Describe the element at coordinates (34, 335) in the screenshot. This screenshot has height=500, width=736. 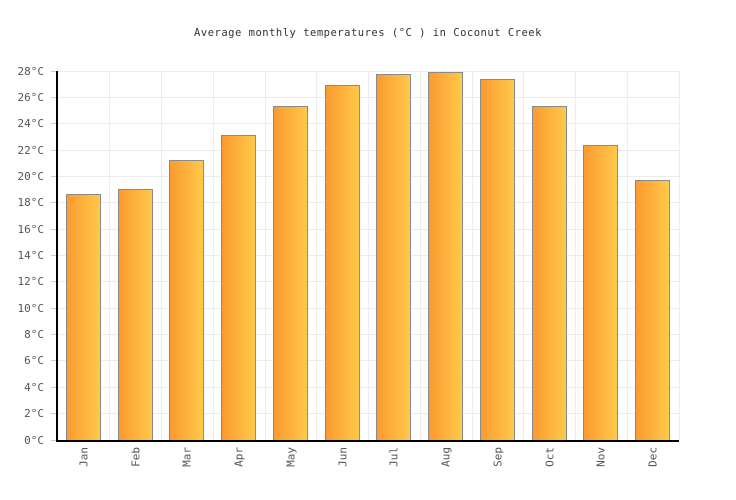
I see `y-tick-label: 8°C` at that location.